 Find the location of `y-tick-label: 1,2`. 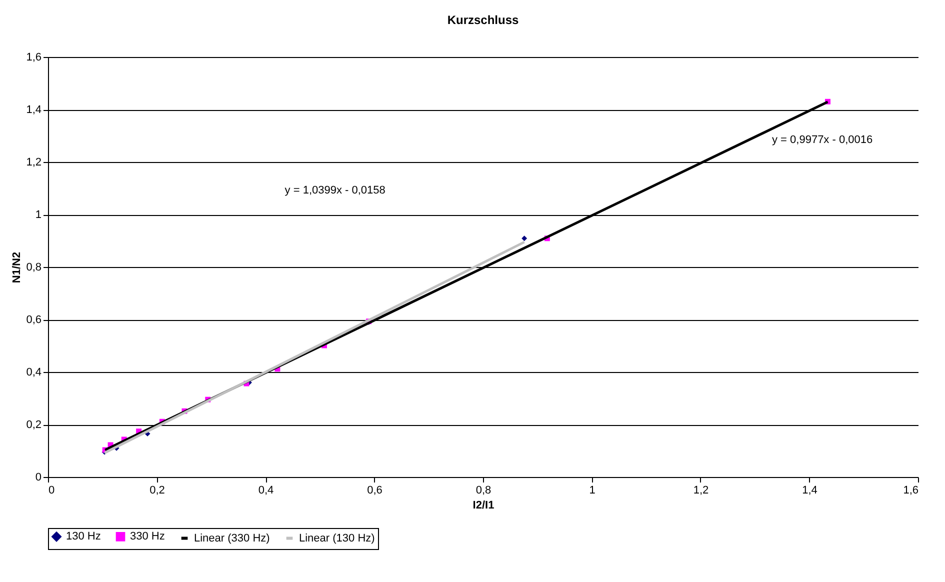

y-tick-label: 1,2 is located at coordinates (34, 162).